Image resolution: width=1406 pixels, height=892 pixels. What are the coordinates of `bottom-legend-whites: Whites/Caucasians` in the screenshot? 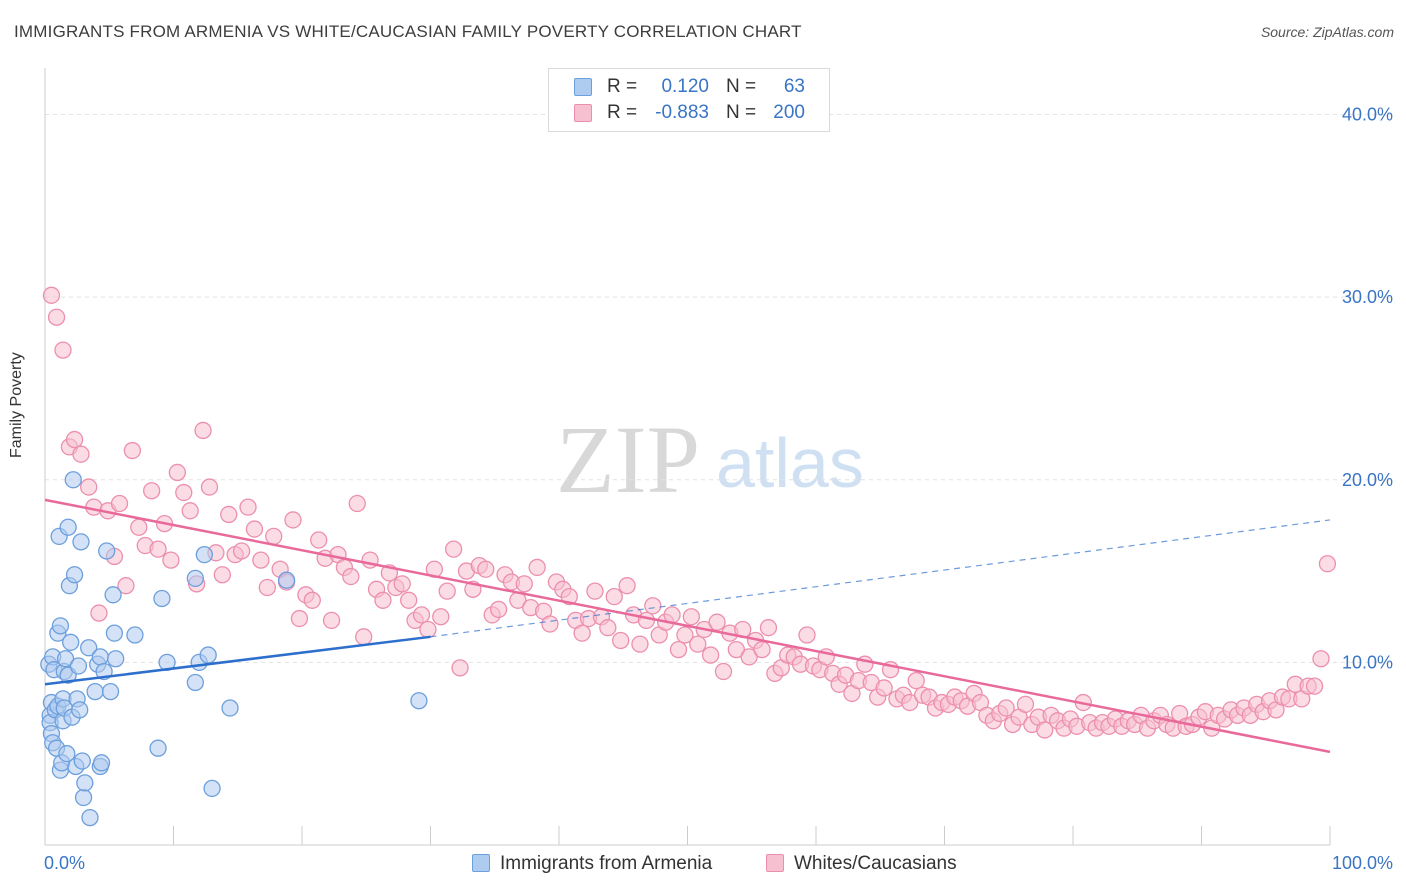 It's located at (861, 864).